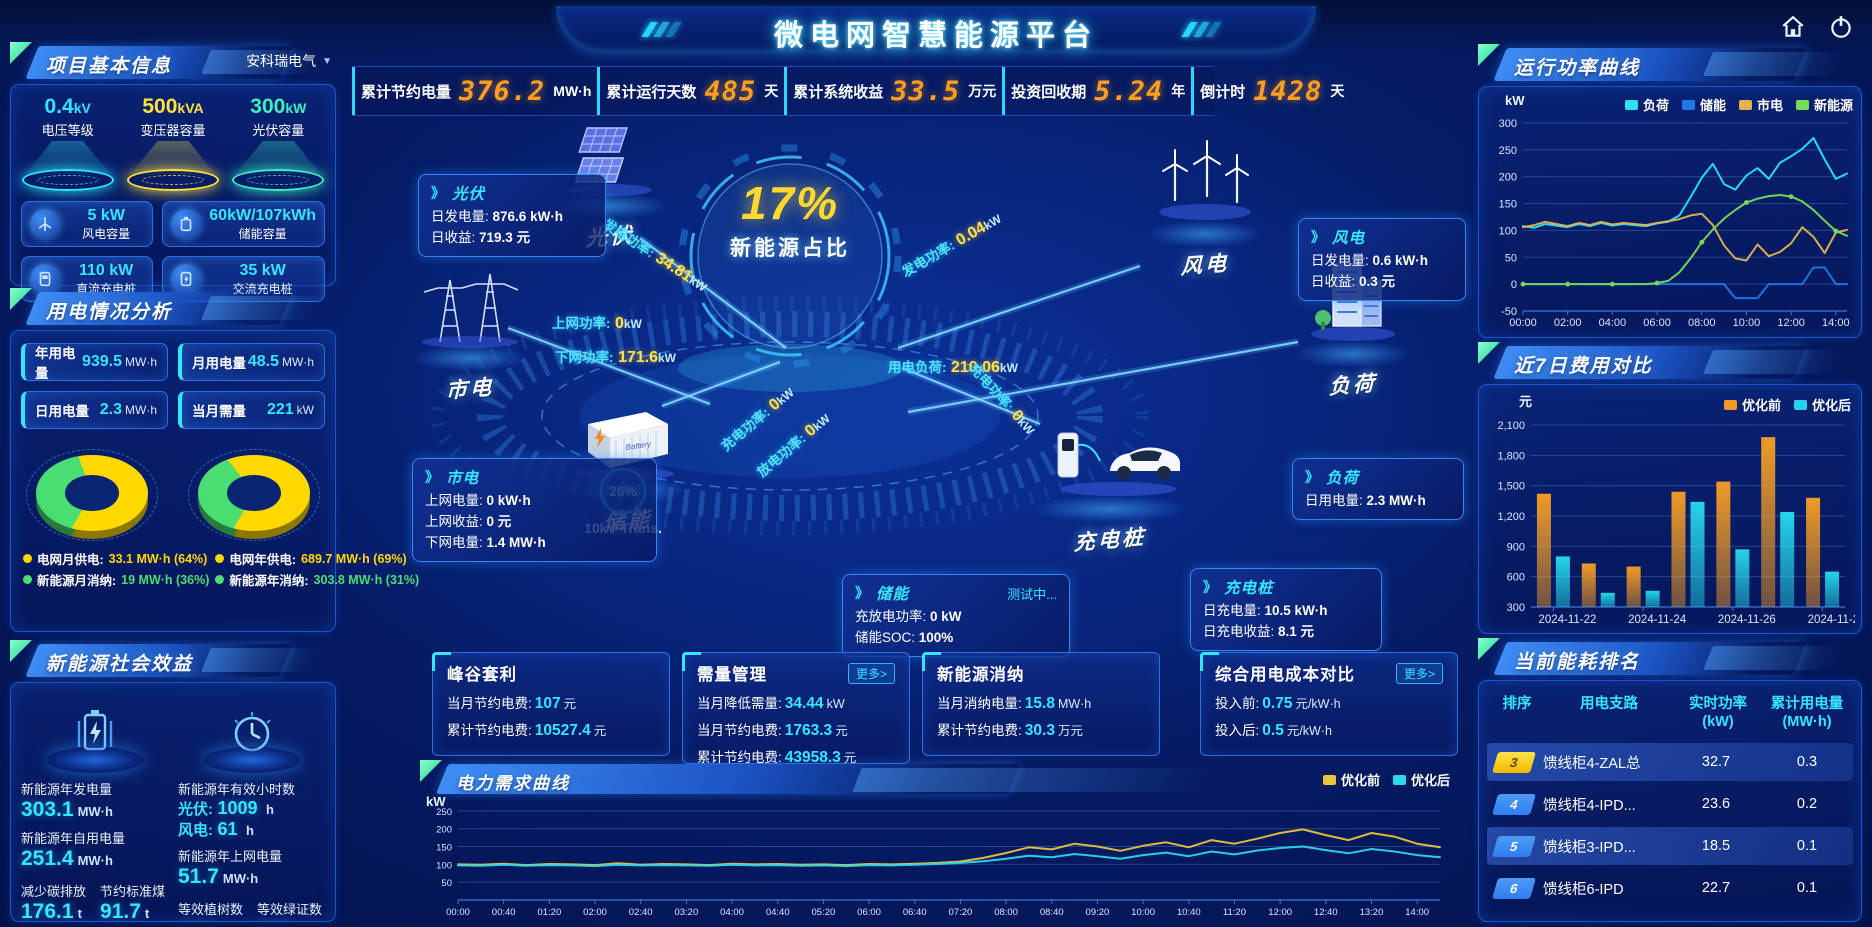 The image size is (1872, 927). I want to click on spotlight-stat: 300kW 光伏容量, so click(278, 143).